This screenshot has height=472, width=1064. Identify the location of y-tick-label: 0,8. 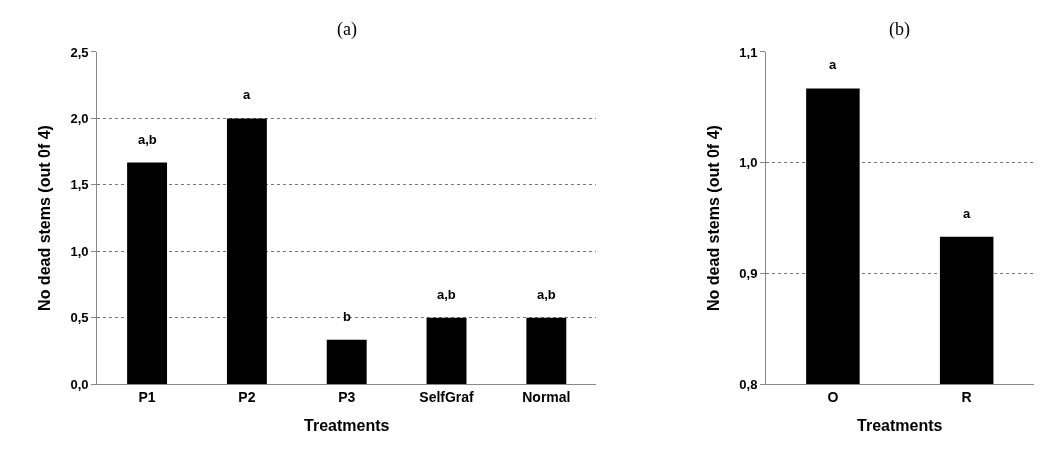
(748, 384).